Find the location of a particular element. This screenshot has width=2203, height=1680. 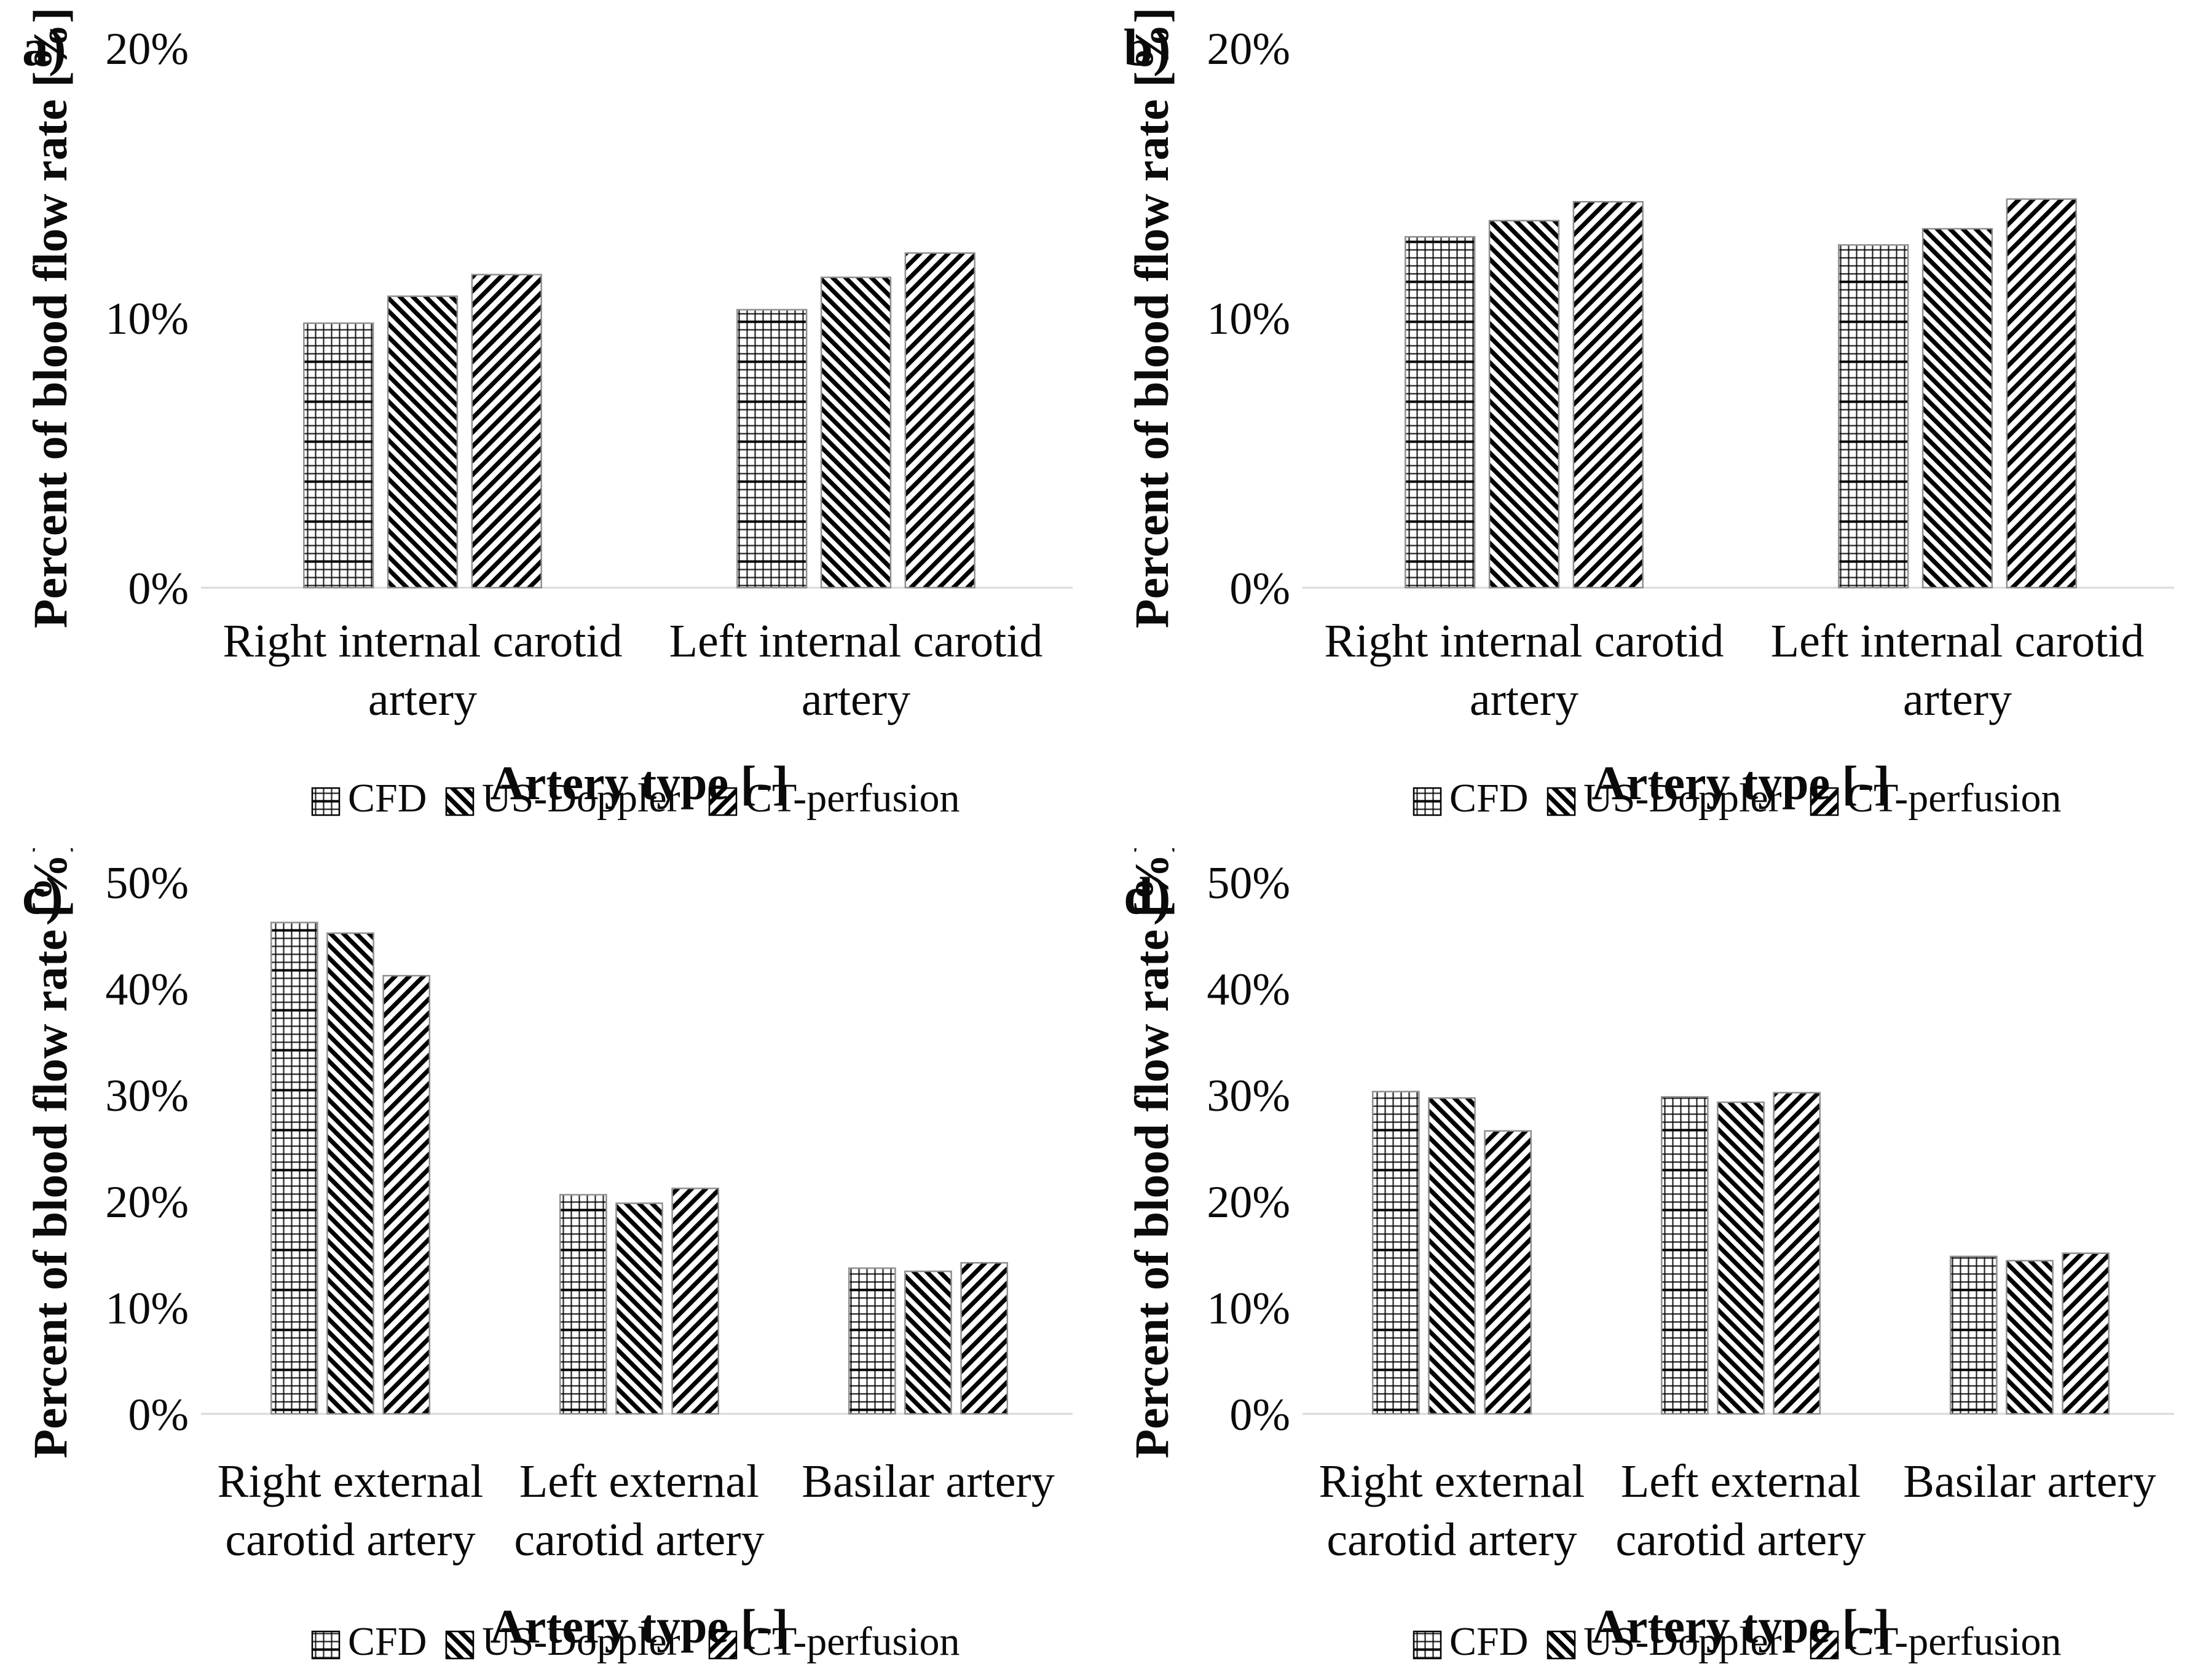

x-category-label: Right internal carotid is located at coordinates (422, 641).